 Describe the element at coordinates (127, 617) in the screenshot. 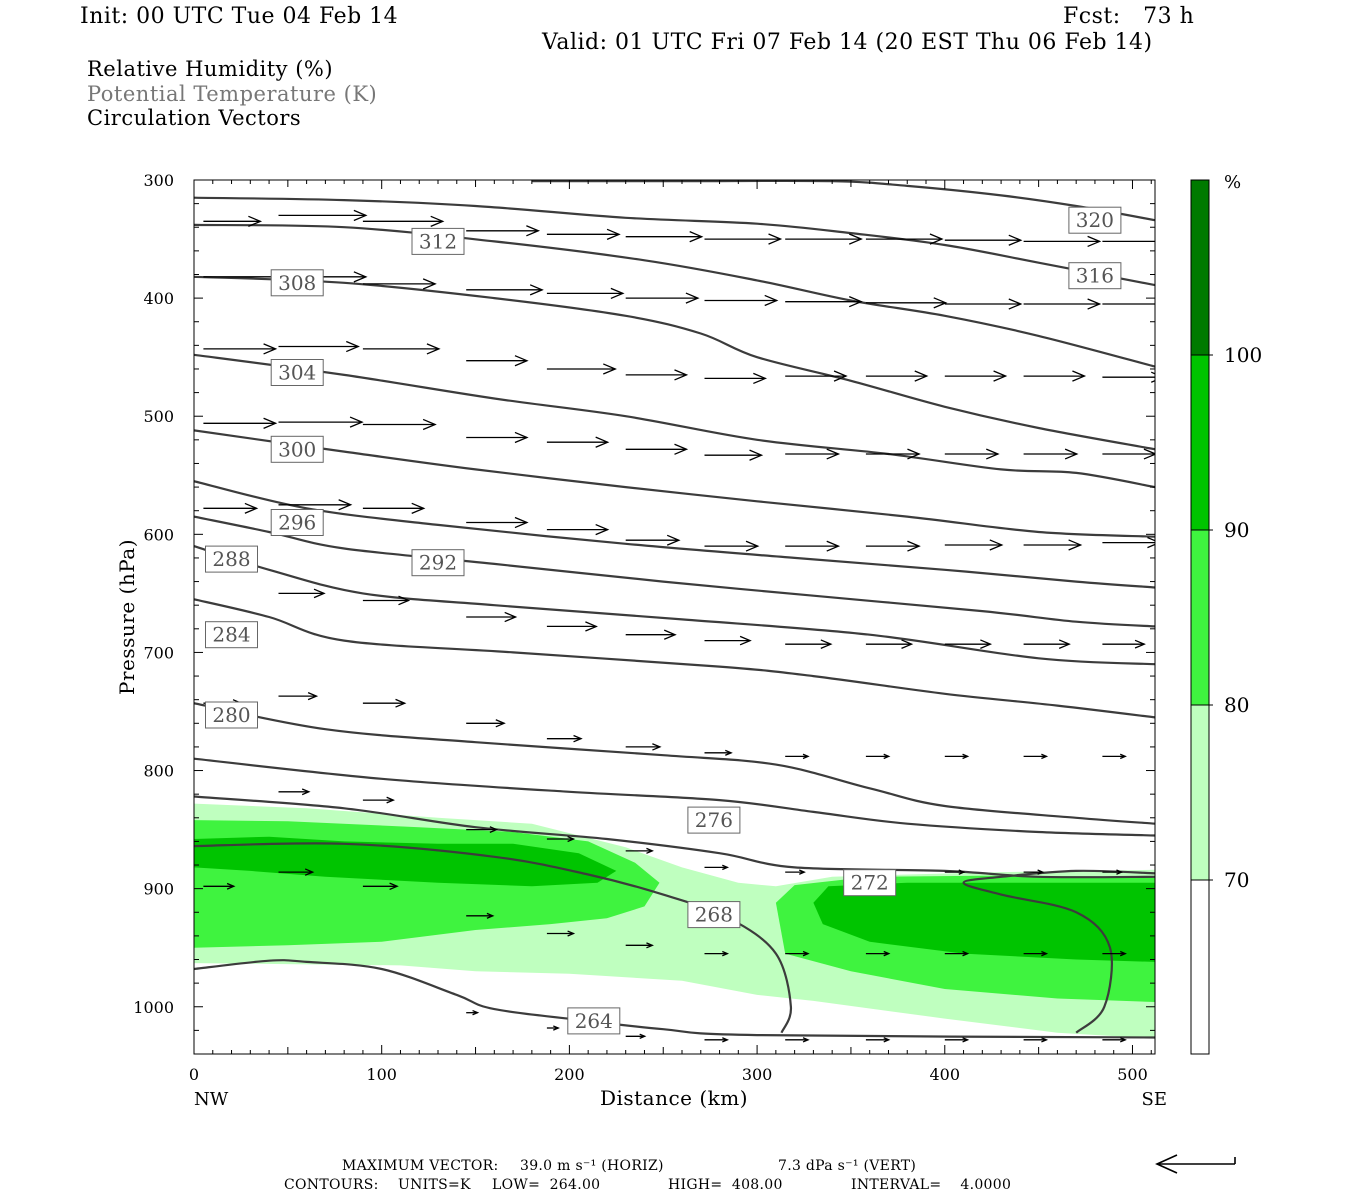

I see `y-axis-title: Pressure (hPa)` at that location.